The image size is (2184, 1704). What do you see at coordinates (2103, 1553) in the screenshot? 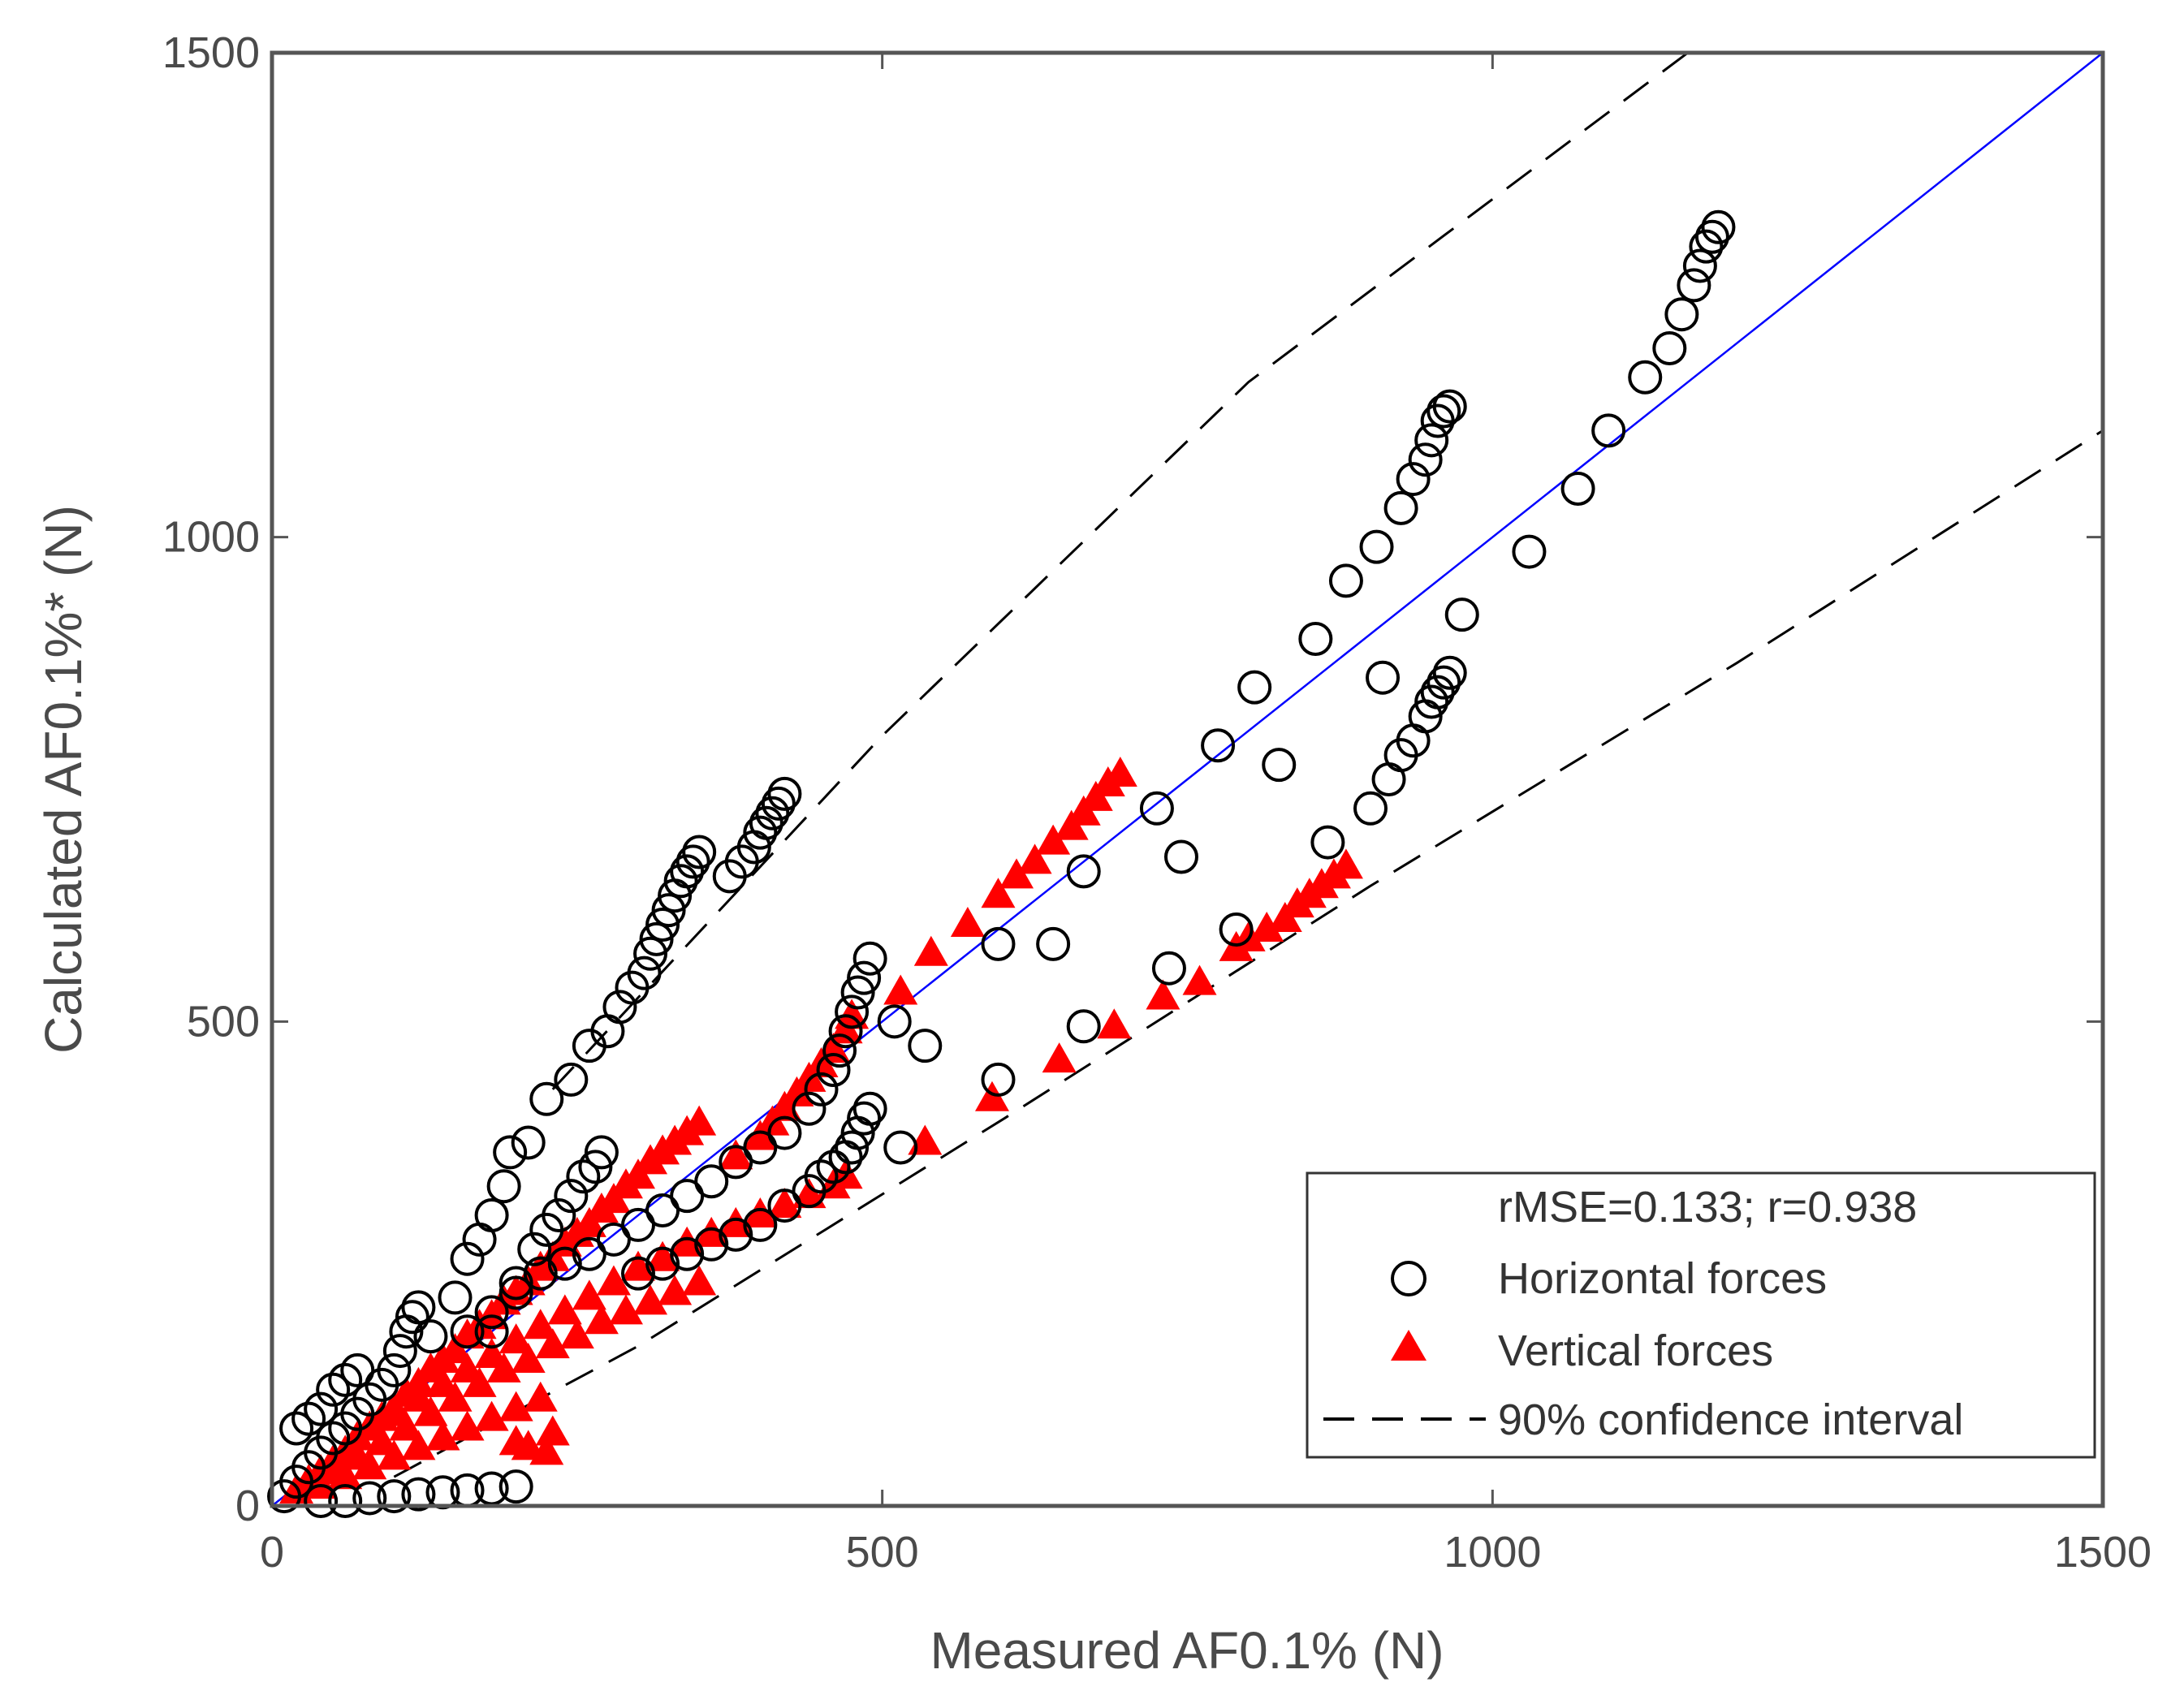
I see `x-tick-label: 1500` at bounding box center [2103, 1553].